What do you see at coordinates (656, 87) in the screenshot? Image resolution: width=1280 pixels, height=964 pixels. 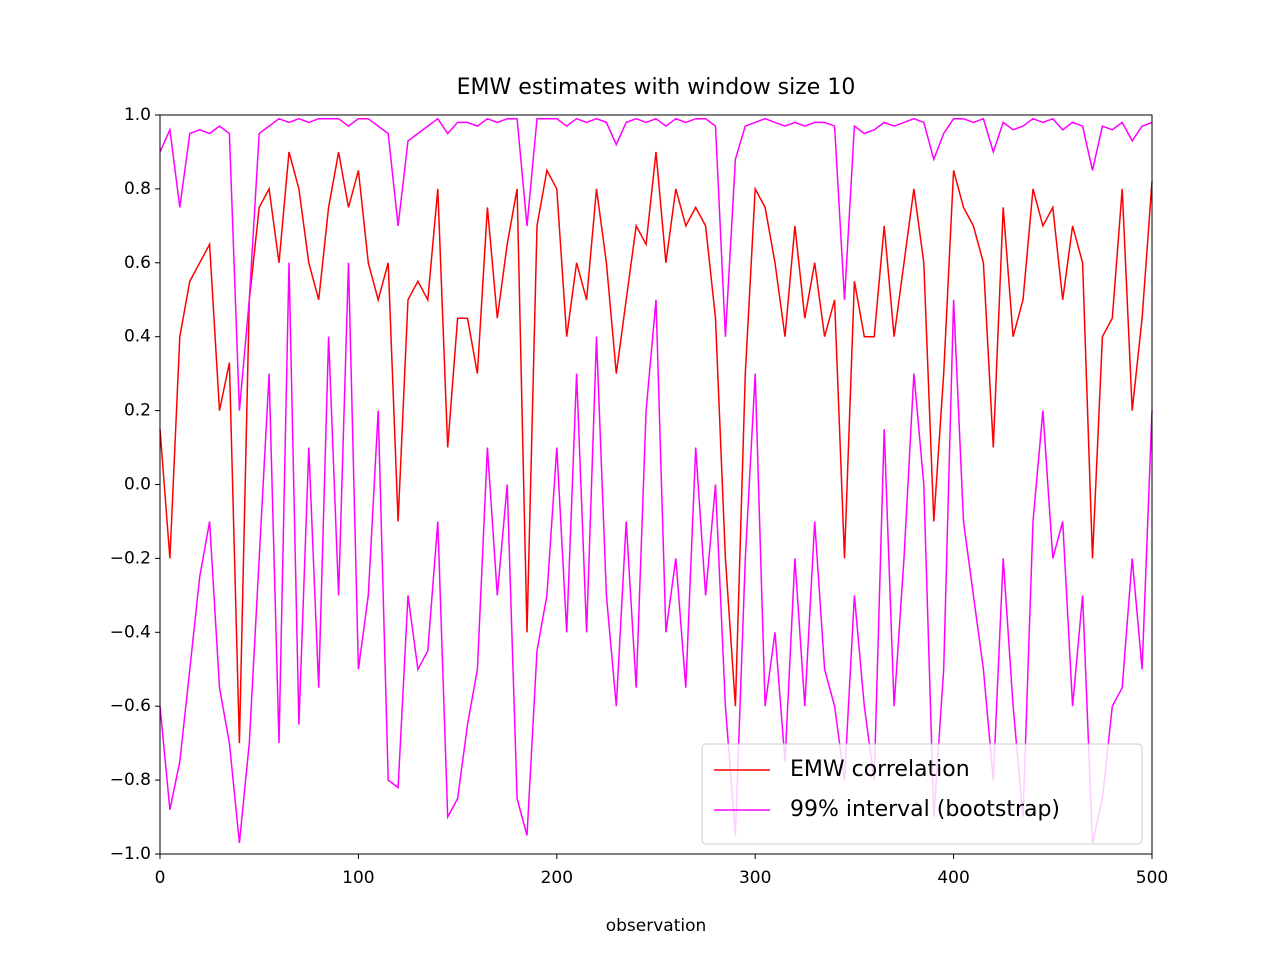 I see `chart-title: EMW estimates with window size 10` at bounding box center [656, 87].